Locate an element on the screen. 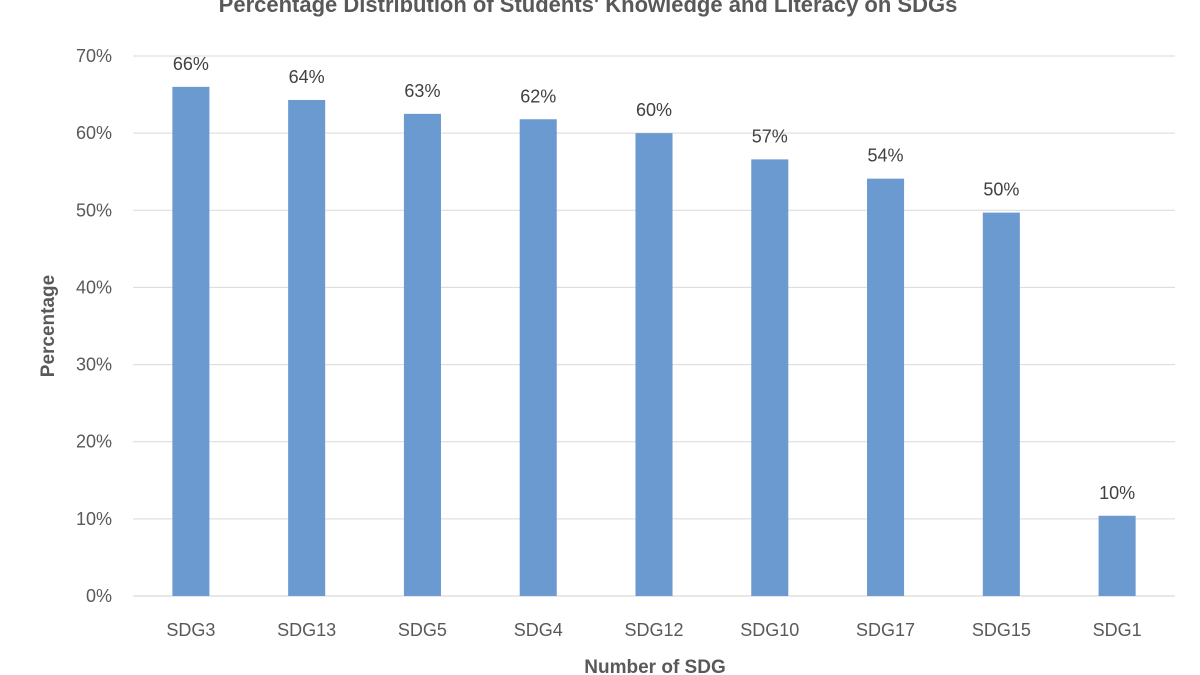 The width and height of the screenshot is (1200, 675). y-axis-ticks: 0% 10% 20% 30% 40% 50% 60% 70% is located at coordinates (94, 326).